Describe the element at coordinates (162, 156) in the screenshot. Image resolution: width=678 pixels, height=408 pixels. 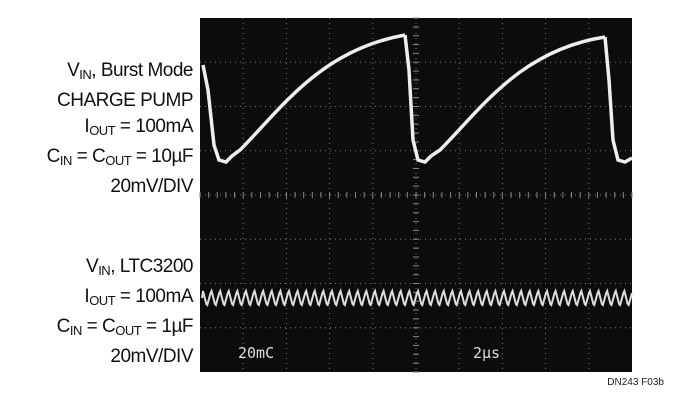
I see `label-text: = 10µF` at that location.